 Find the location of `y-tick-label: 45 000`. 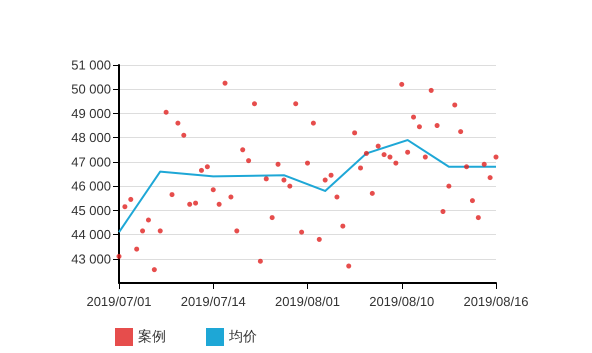

y-tick-label: 45 000 is located at coordinates (91, 210).